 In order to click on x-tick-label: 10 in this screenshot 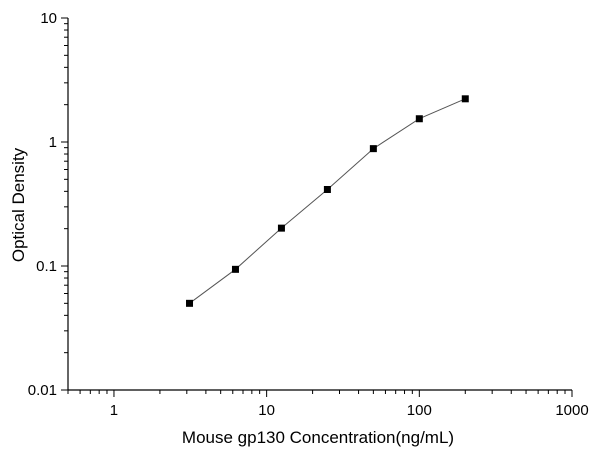, I will do `click(266, 410)`.